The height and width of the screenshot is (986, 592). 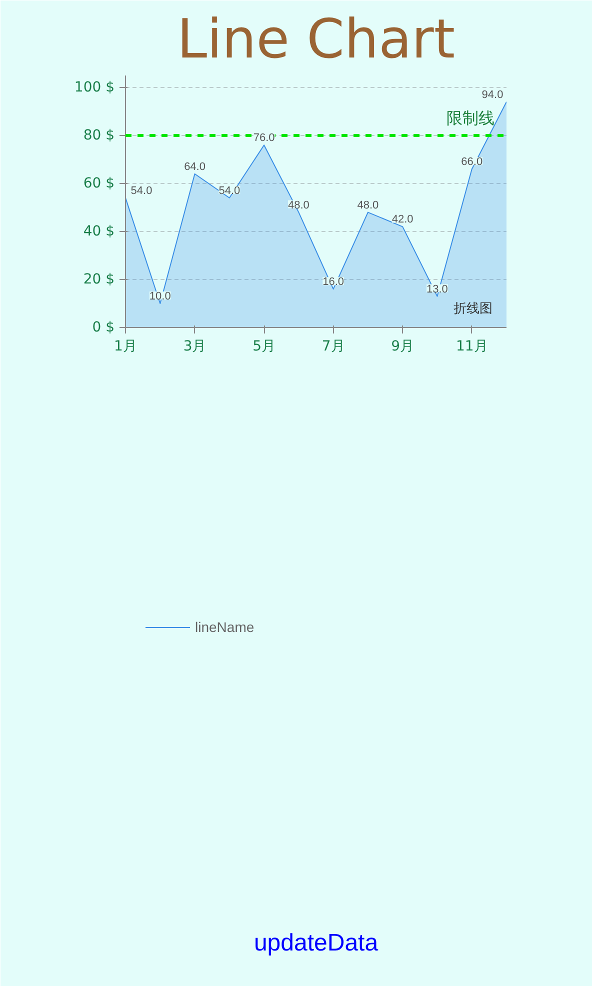 I want to click on data-label: 66.0, so click(x=472, y=162).